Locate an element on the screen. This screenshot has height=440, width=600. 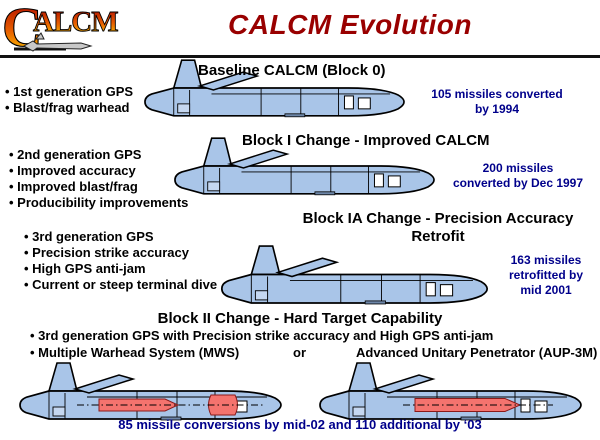
bullet-item: Improved accuracy is located at coordinates (98, 171).